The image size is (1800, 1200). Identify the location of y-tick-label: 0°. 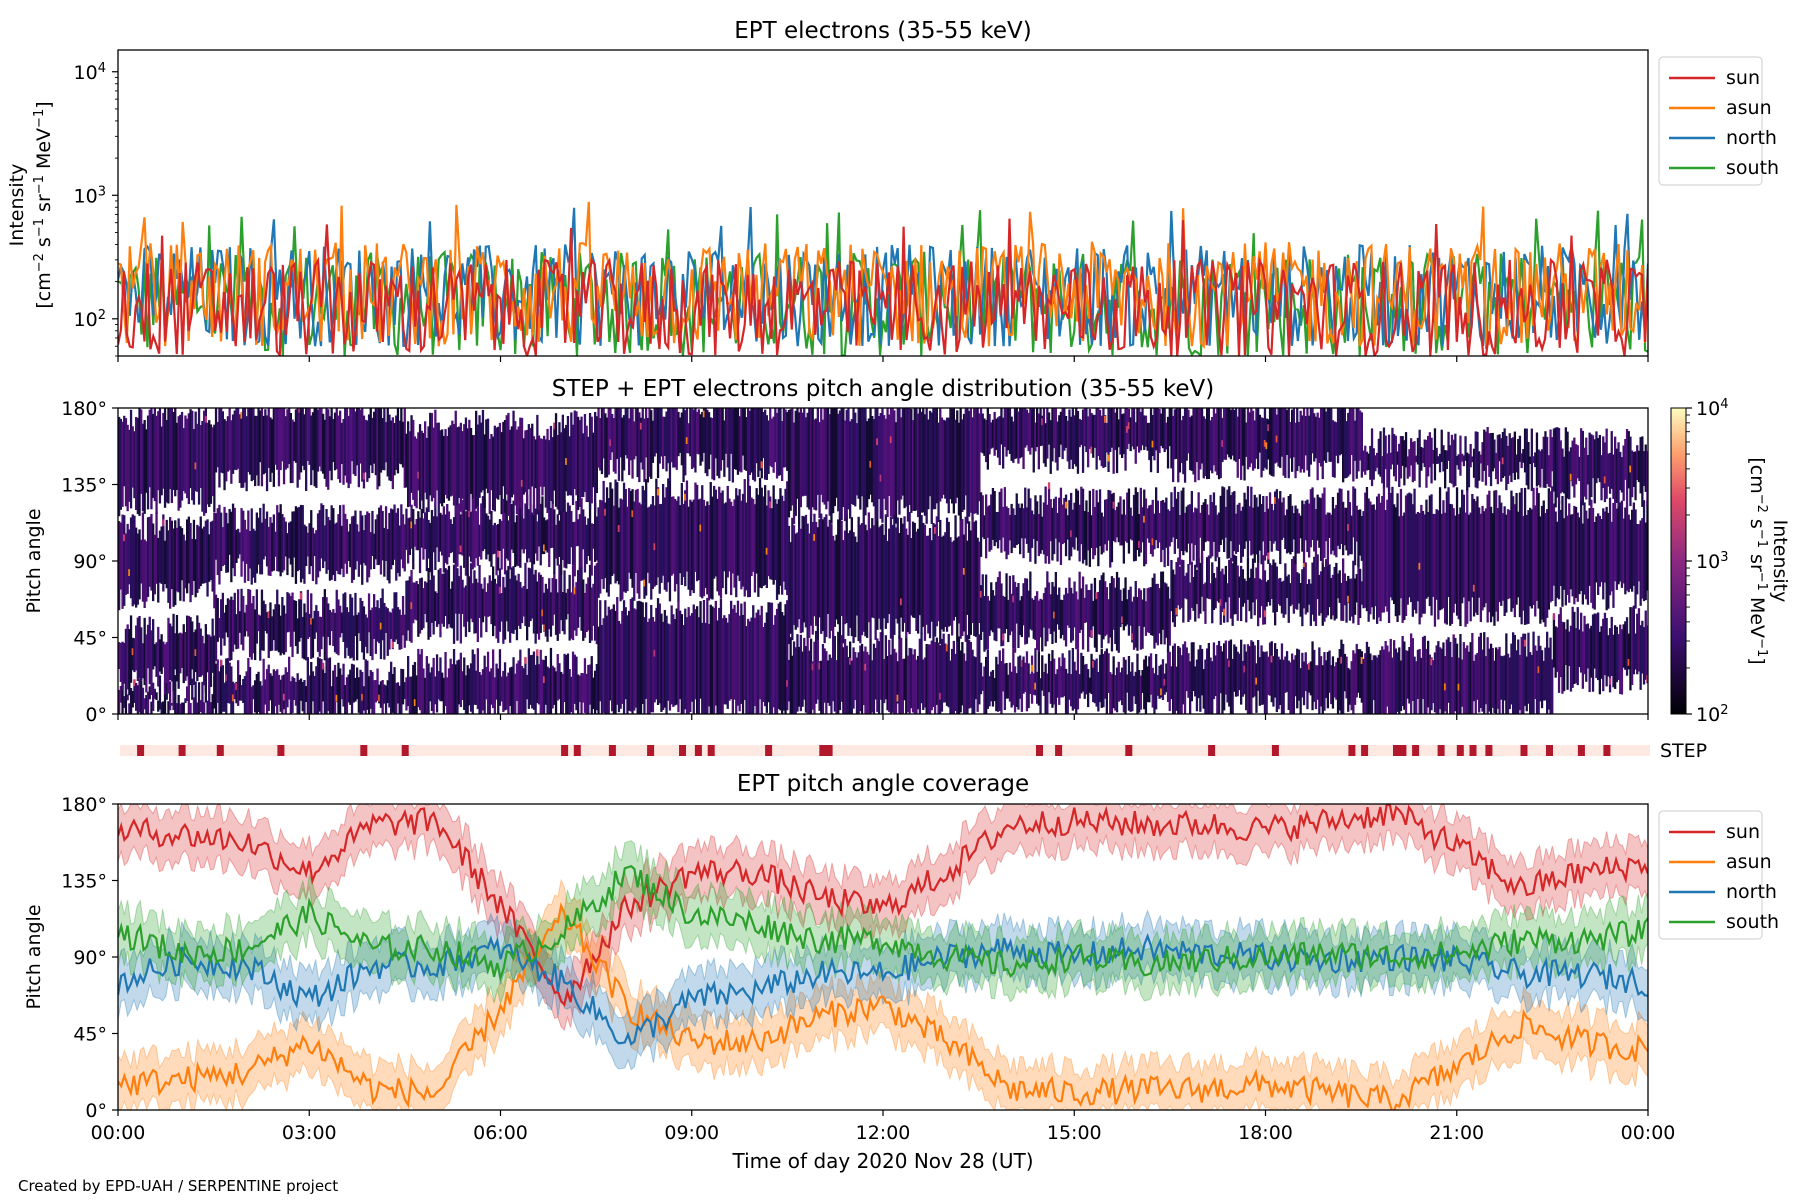
(96, 1111).